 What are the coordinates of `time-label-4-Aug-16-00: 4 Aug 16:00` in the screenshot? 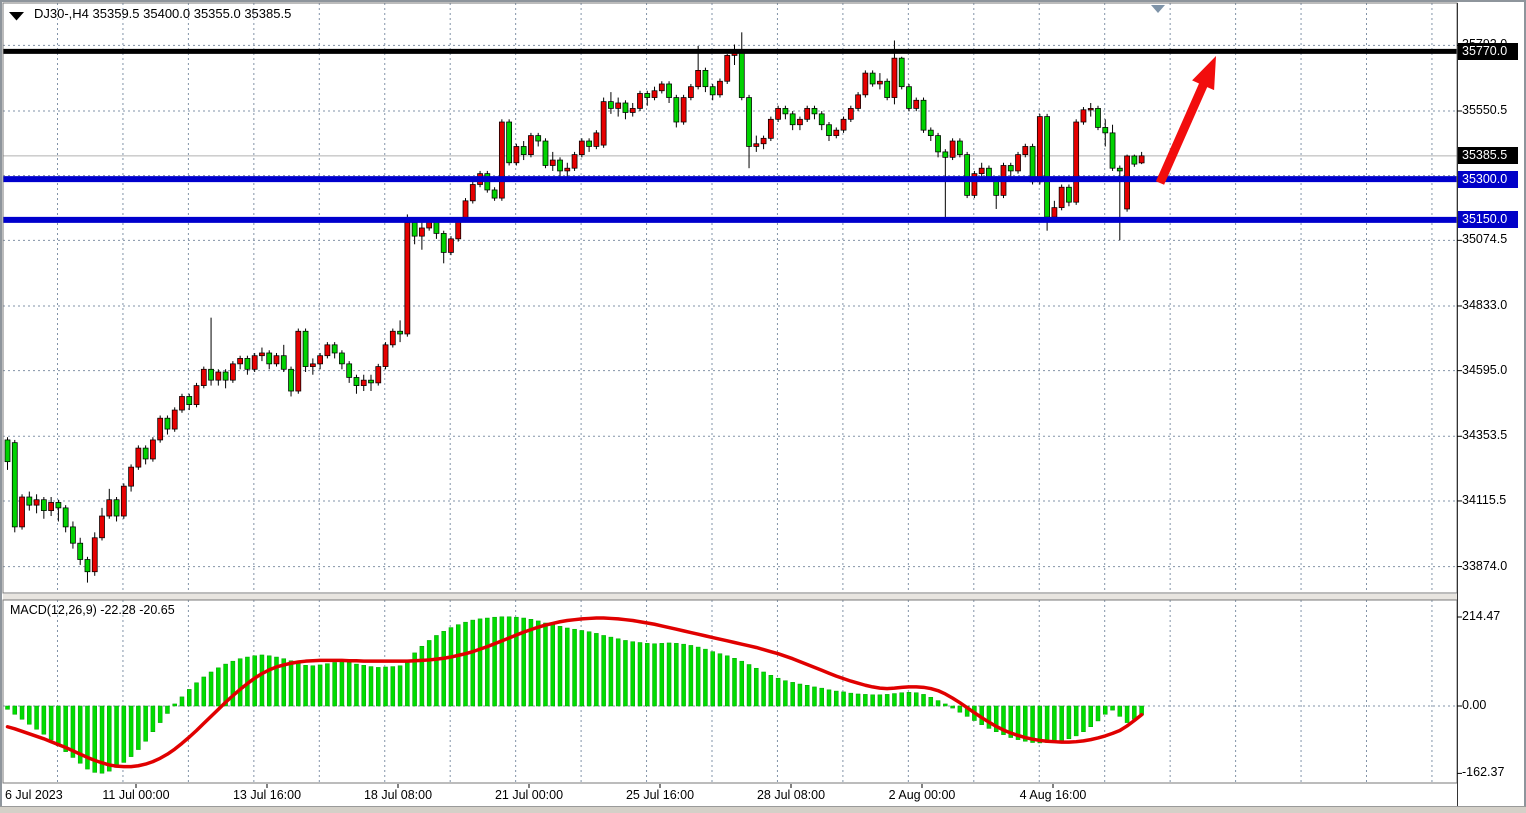 It's located at (1053, 795).